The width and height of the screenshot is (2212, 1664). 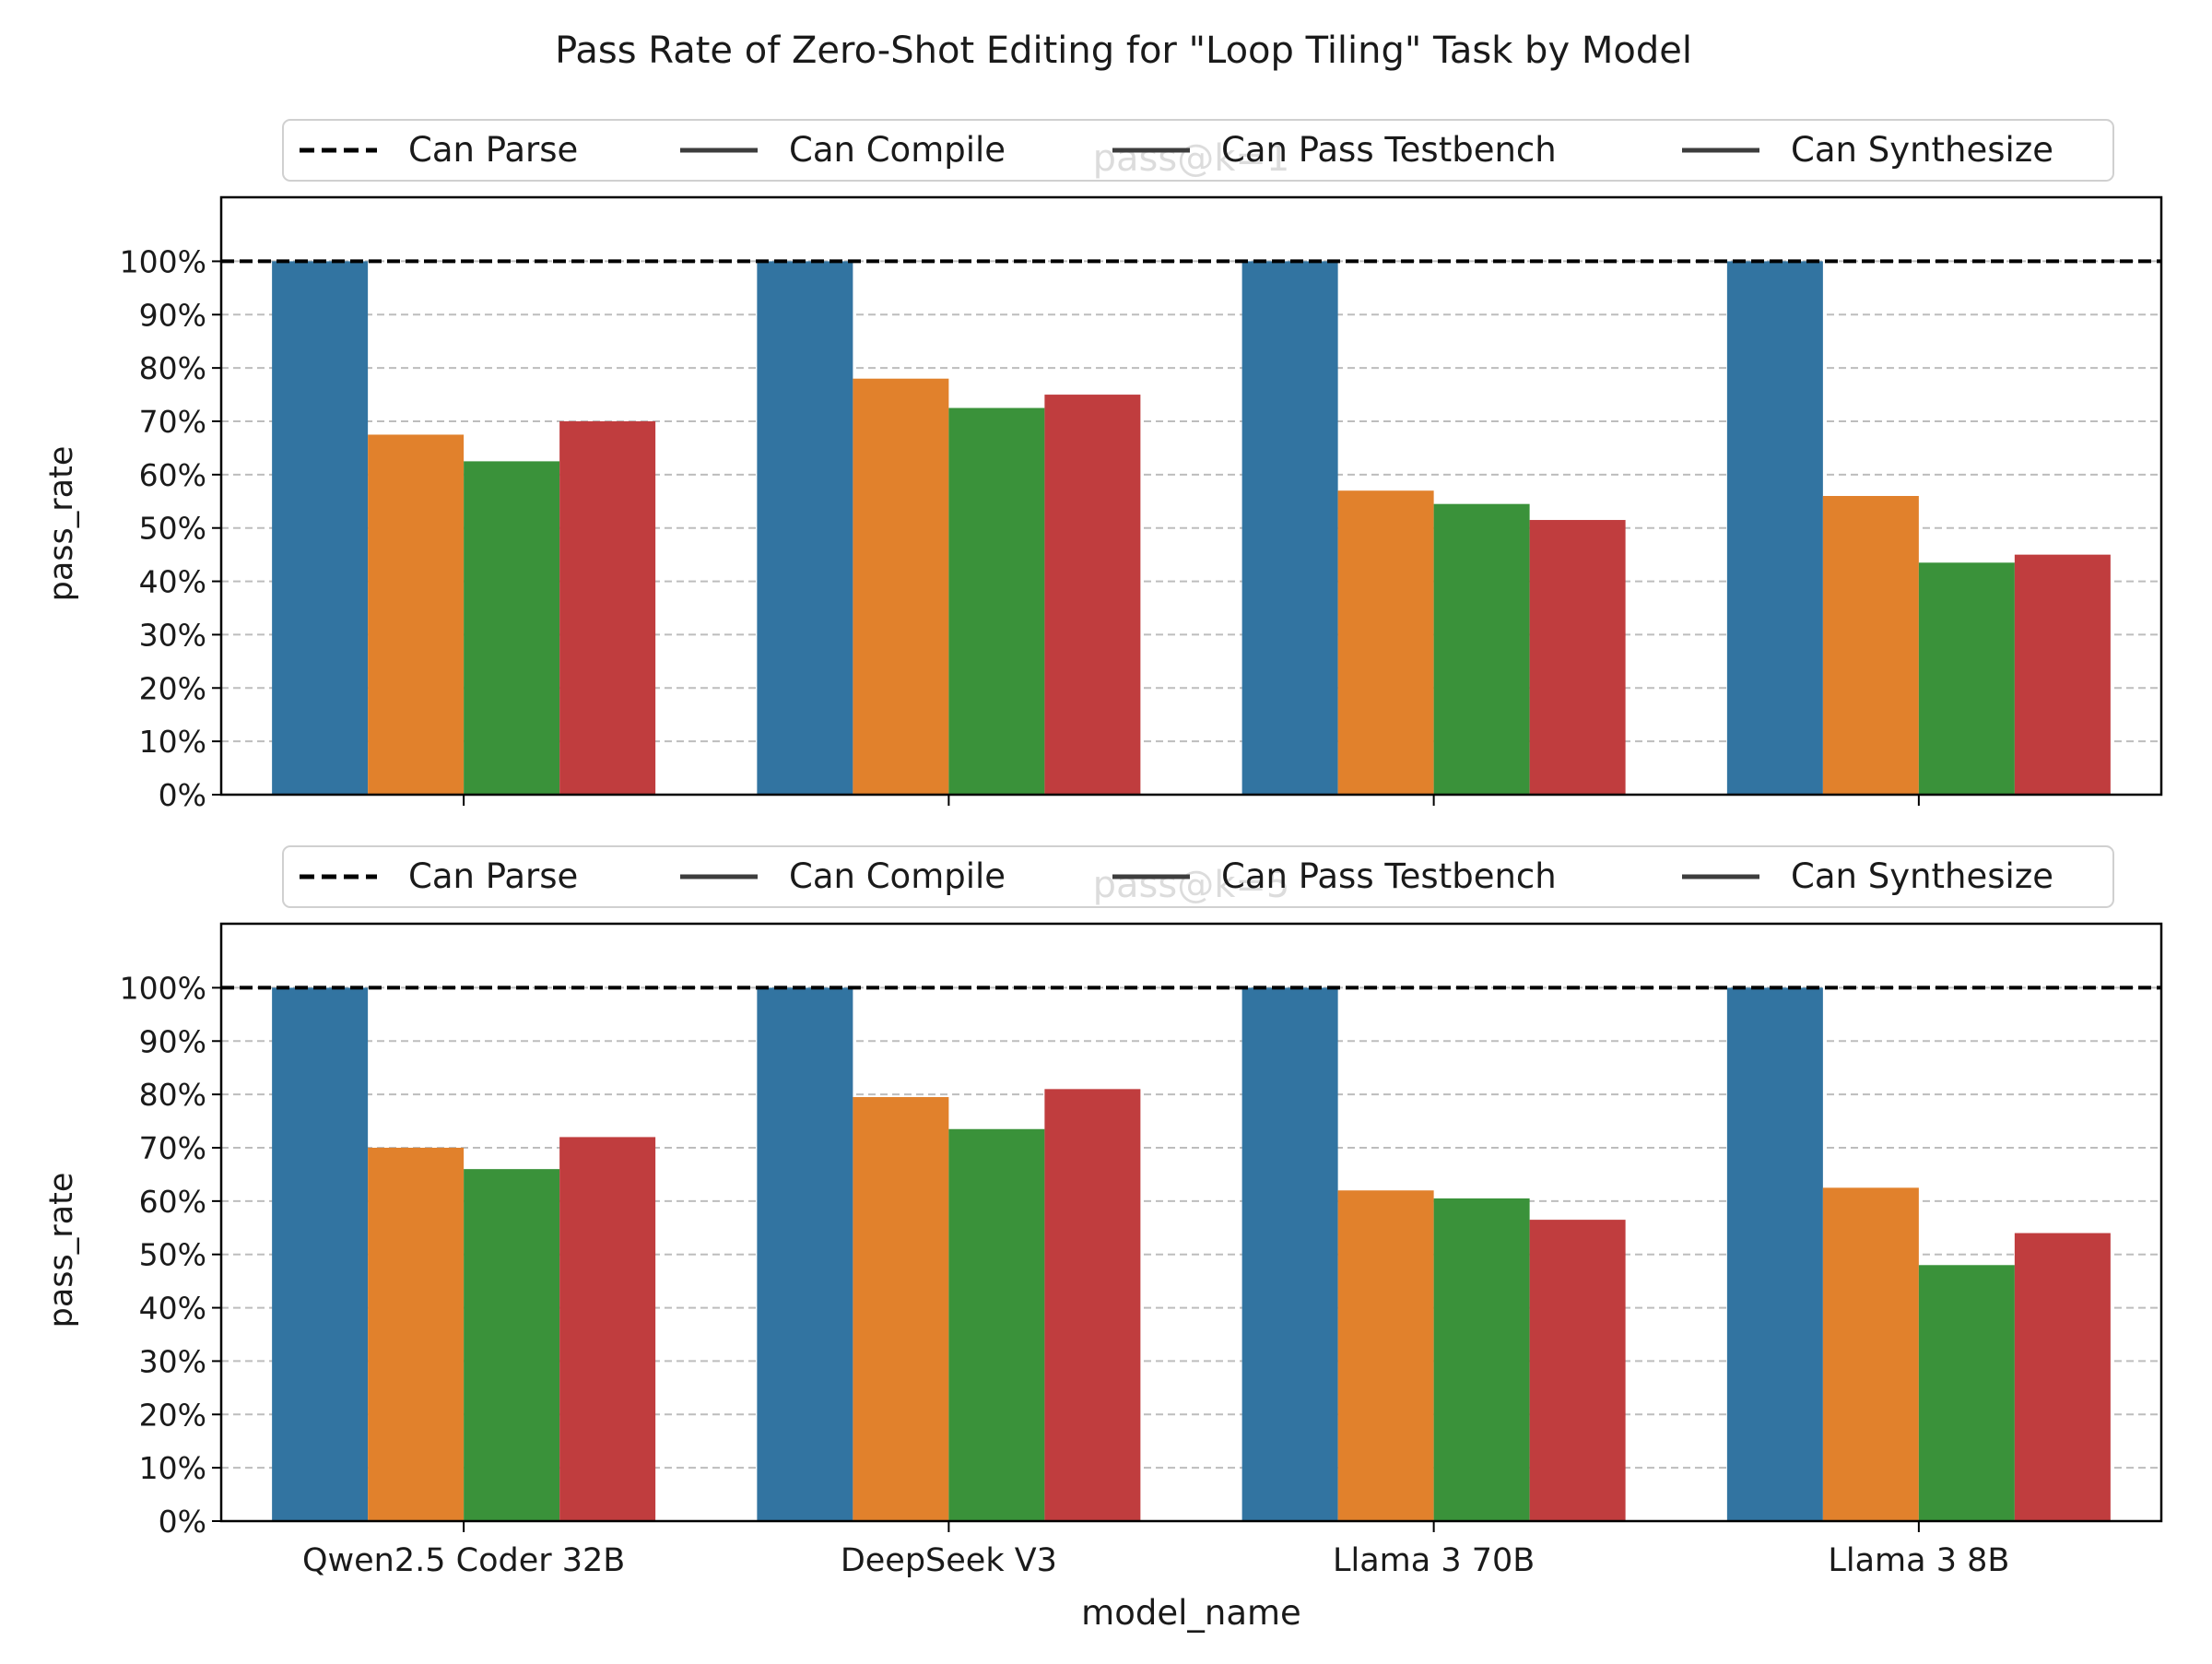 What do you see at coordinates (949, 1560) in the screenshot?
I see `x-tick-label: DeepSeek V3` at bounding box center [949, 1560].